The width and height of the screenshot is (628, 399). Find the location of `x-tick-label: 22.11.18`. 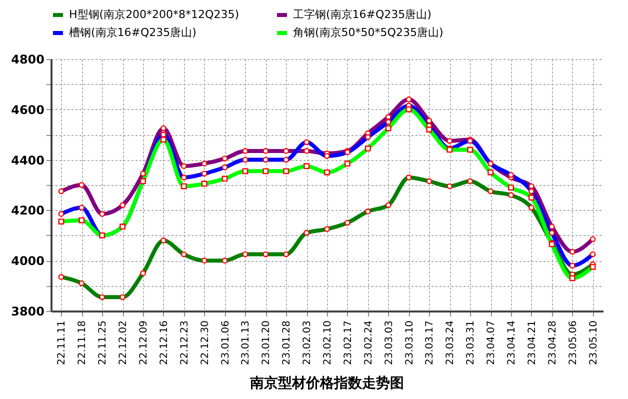

x-tick-label: 22.11.18 is located at coordinates (82, 343).